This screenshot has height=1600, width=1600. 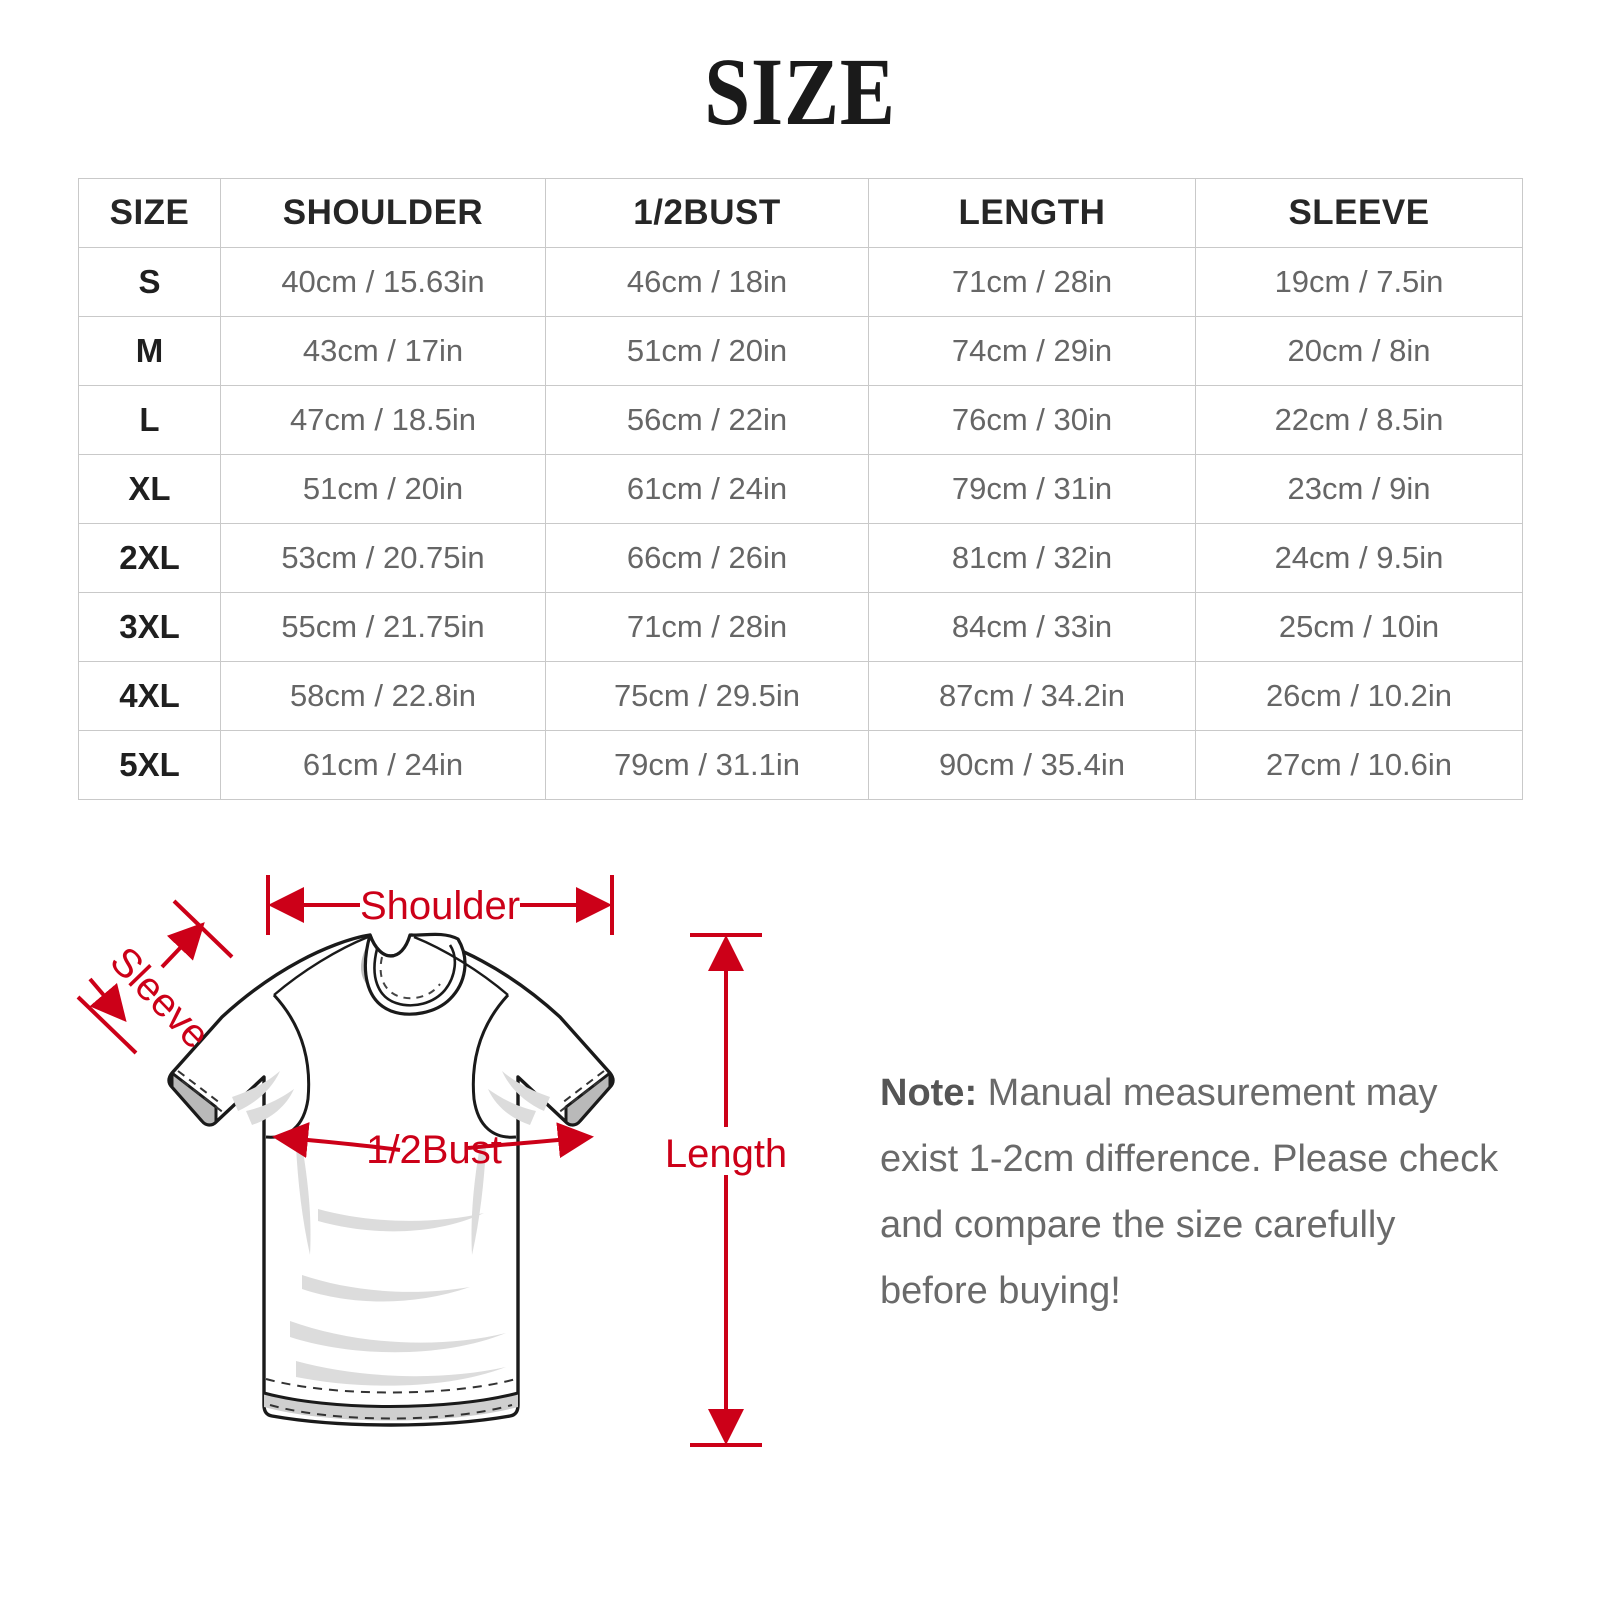 I want to click on shoulder-label: Shoulder, so click(x=440, y=906).